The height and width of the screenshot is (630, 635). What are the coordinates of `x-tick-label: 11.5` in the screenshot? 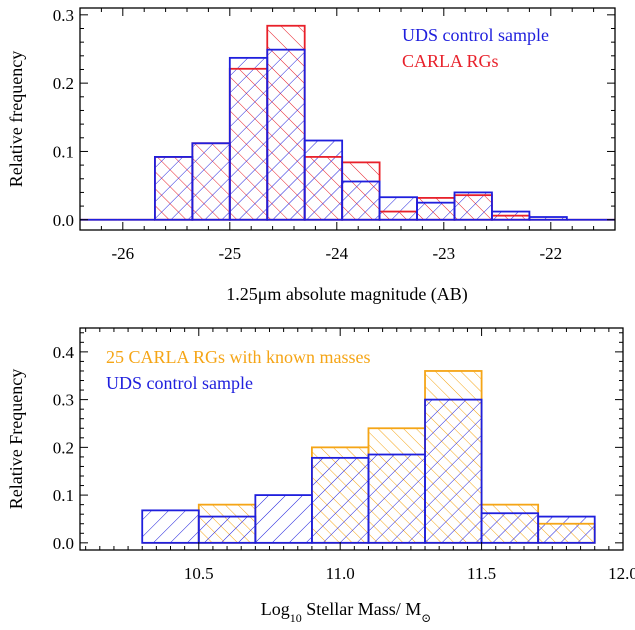 It's located at (481, 573).